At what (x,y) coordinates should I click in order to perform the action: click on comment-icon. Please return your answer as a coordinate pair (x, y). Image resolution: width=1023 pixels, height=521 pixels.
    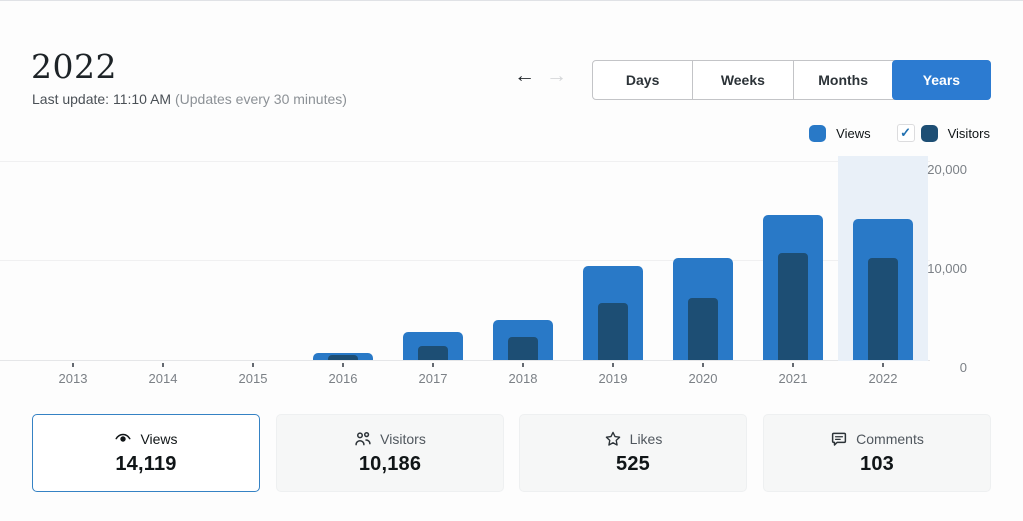
    Looking at the image, I should click on (839, 439).